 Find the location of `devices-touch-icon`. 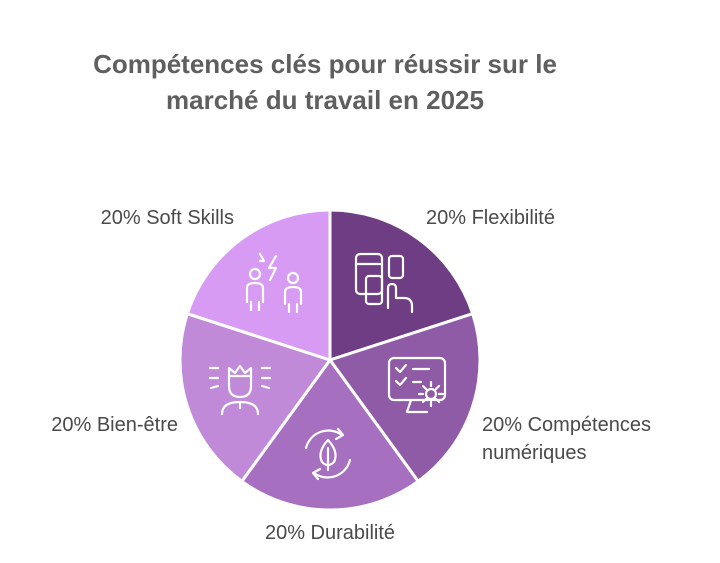

devices-touch-icon is located at coordinates (384, 283).